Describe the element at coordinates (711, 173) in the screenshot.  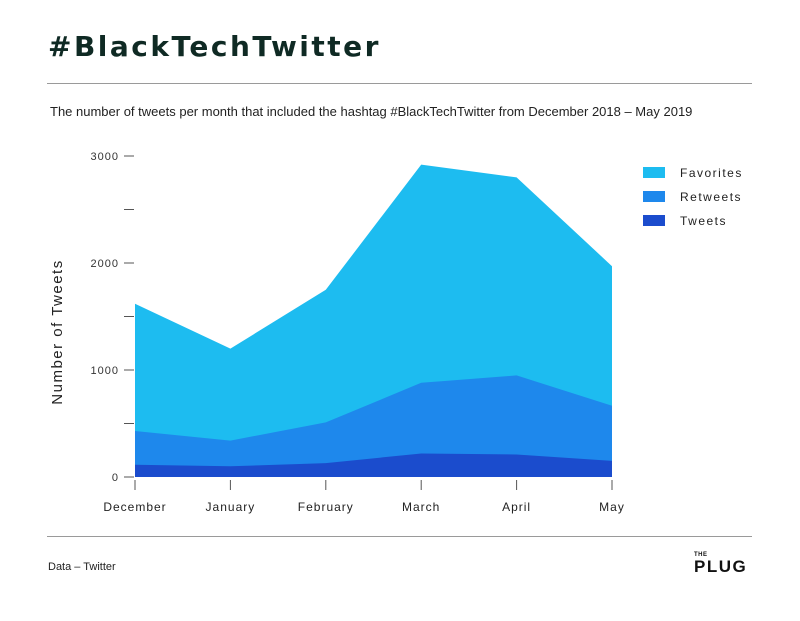
I see `legend-label-favorites: Favorites` at that location.